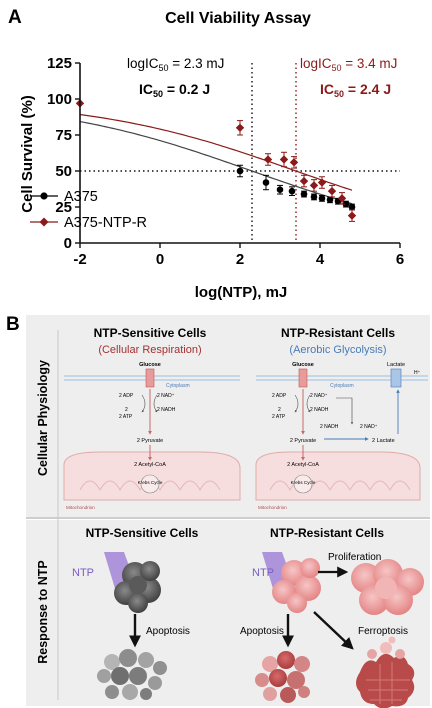 Image resolution: width=432 pixels, height=708 pixels. I want to click on s-glucose-label: Glucose, so click(150, 365).